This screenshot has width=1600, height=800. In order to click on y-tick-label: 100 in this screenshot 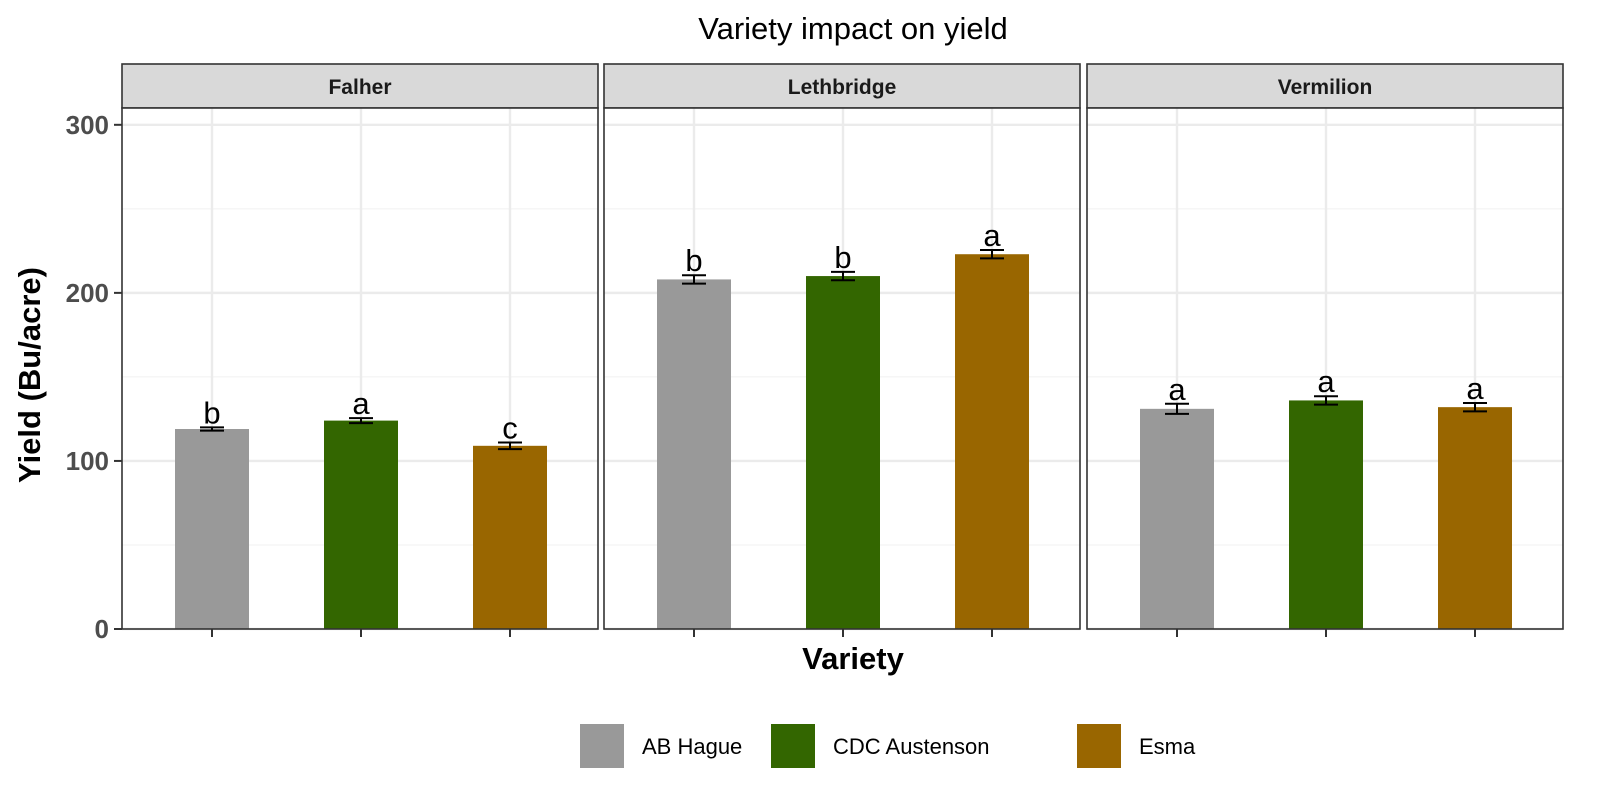, I will do `click(87, 461)`.